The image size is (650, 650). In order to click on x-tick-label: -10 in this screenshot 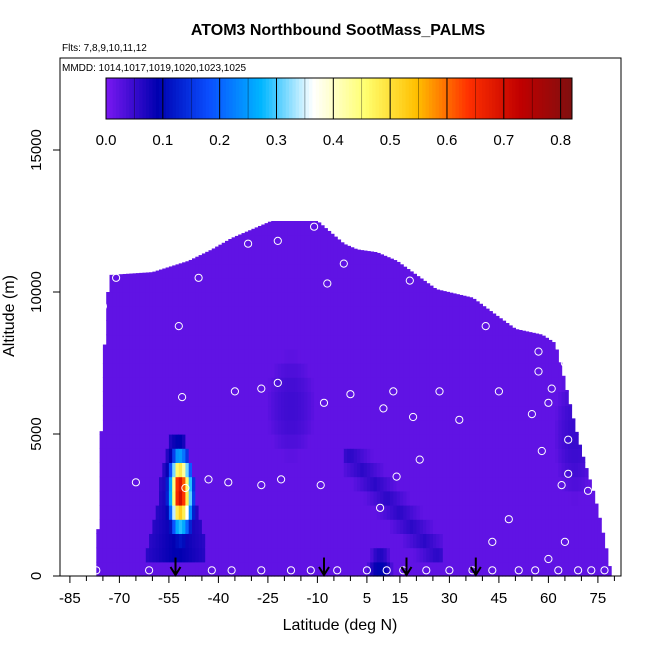, I will do `click(318, 598)`.